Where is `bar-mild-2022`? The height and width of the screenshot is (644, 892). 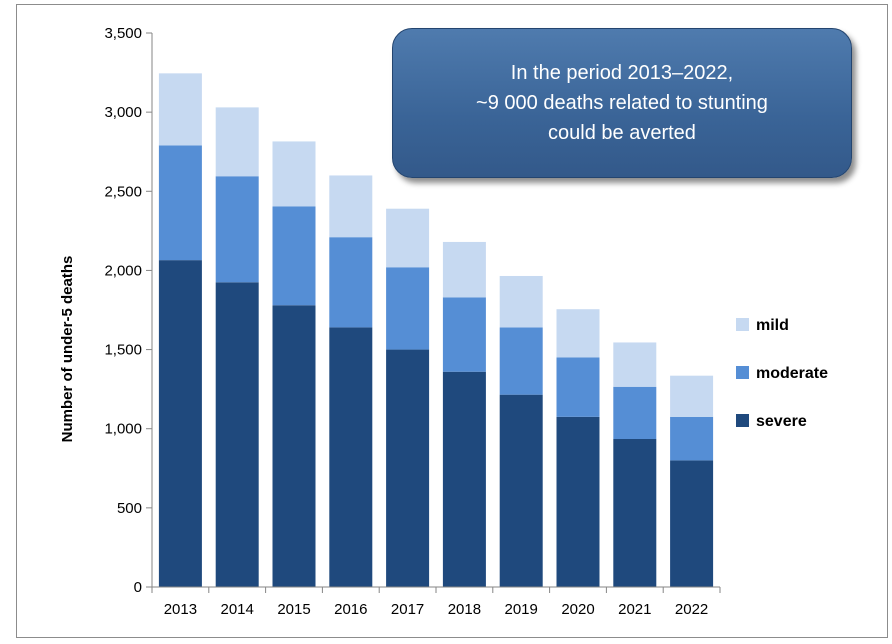 bar-mild-2022 is located at coordinates (692, 396).